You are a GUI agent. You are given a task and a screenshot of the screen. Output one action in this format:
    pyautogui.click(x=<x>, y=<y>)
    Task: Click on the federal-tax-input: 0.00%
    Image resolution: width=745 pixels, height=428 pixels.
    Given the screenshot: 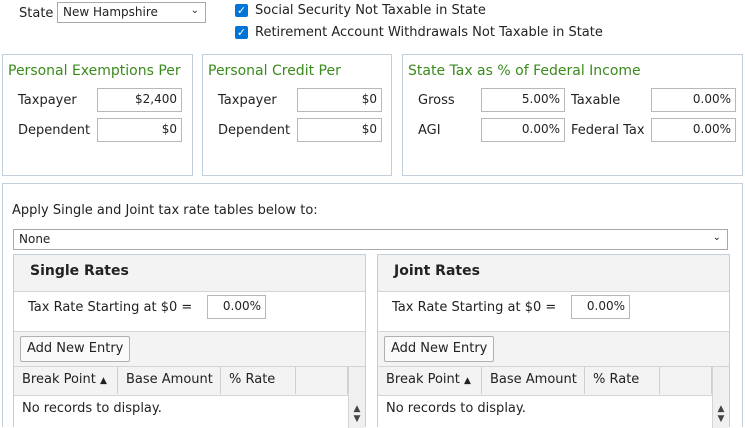 What is the action you would take?
    pyautogui.click(x=693, y=130)
    